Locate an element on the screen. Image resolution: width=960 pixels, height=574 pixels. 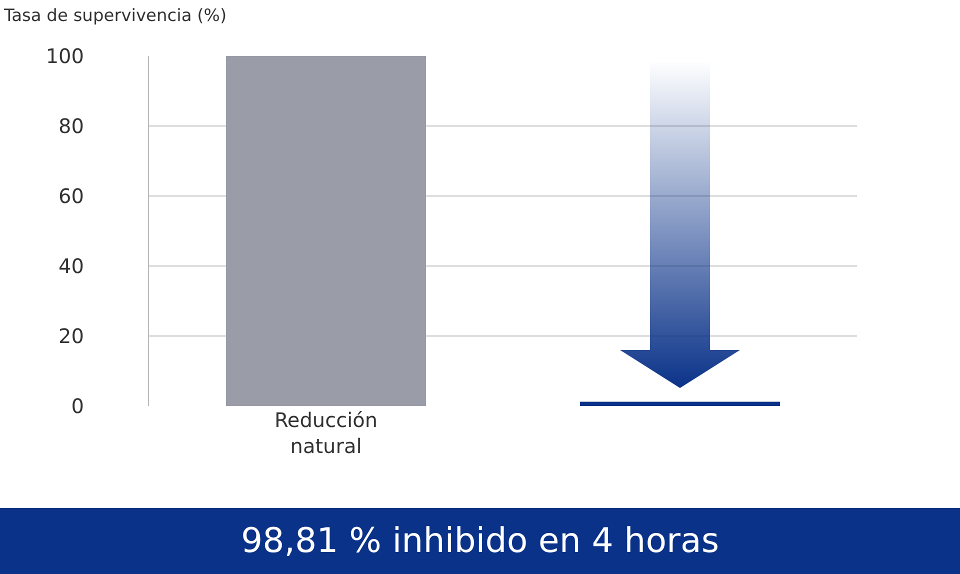
y-tick-label: 60 is located at coordinates (71, 196).